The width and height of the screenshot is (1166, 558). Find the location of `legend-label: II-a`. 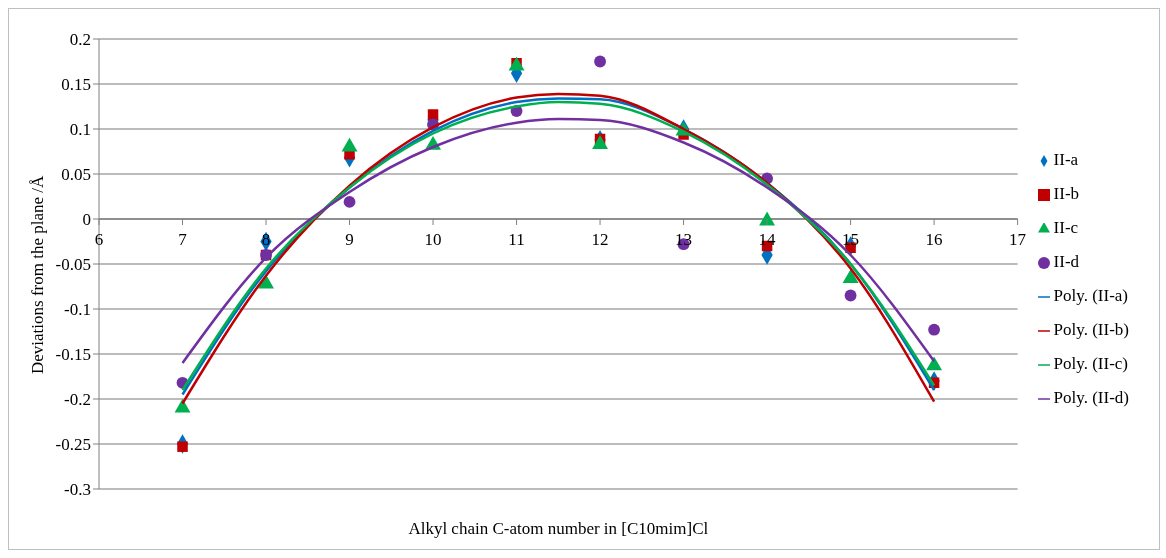

legend-label: II-a is located at coordinates (1066, 159).